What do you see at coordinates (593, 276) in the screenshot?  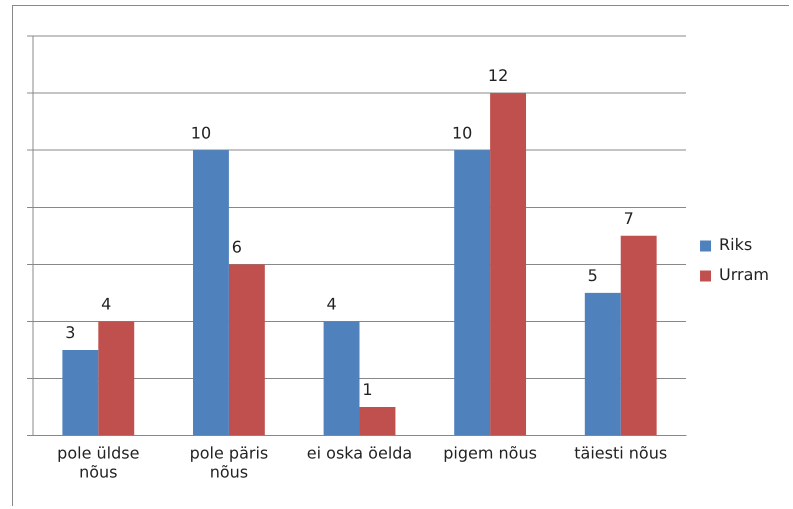 I see `data-label: 5` at bounding box center [593, 276].